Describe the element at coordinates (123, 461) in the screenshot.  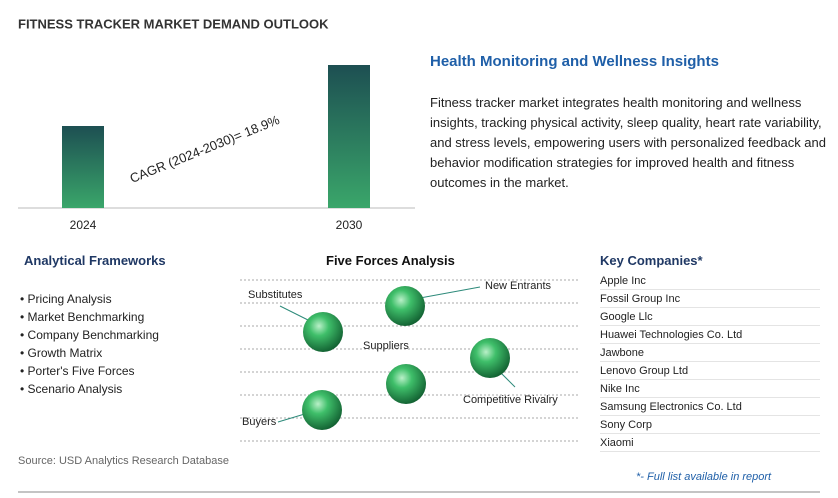
I see `source: Source: USD Analytics Research Database` at that location.